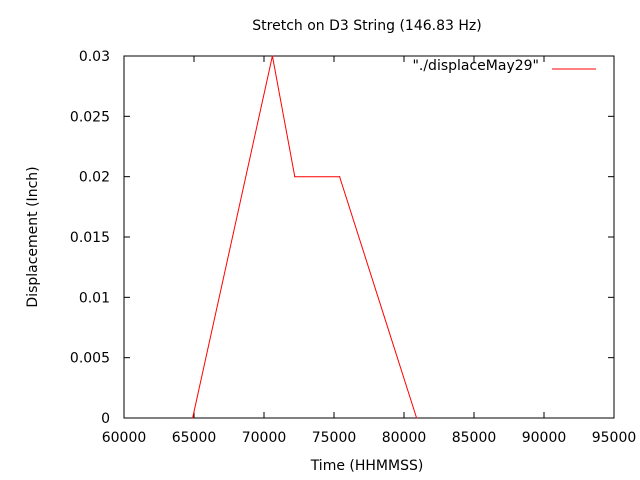 The width and height of the screenshot is (640, 480). What do you see at coordinates (614, 438) in the screenshot?
I see `x-tick-label: 95000` at bounding box center [614, 438].